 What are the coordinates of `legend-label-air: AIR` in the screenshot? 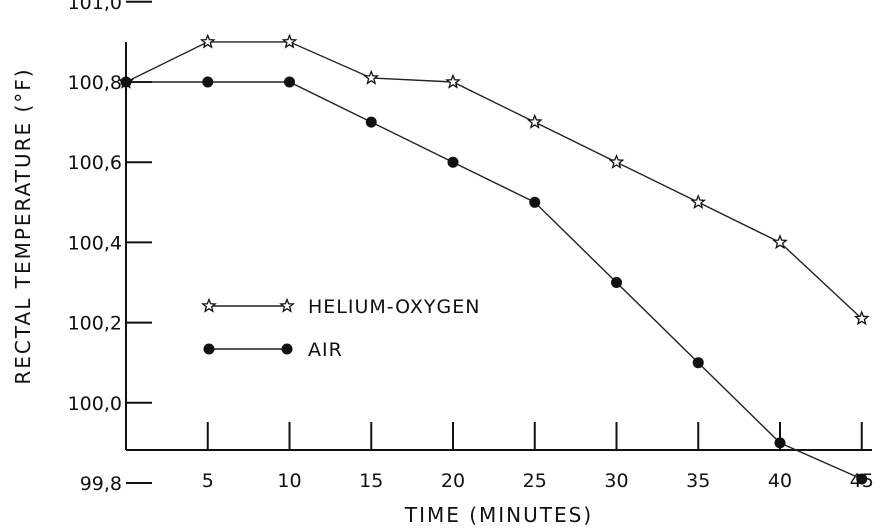 It's located at (325, 350).